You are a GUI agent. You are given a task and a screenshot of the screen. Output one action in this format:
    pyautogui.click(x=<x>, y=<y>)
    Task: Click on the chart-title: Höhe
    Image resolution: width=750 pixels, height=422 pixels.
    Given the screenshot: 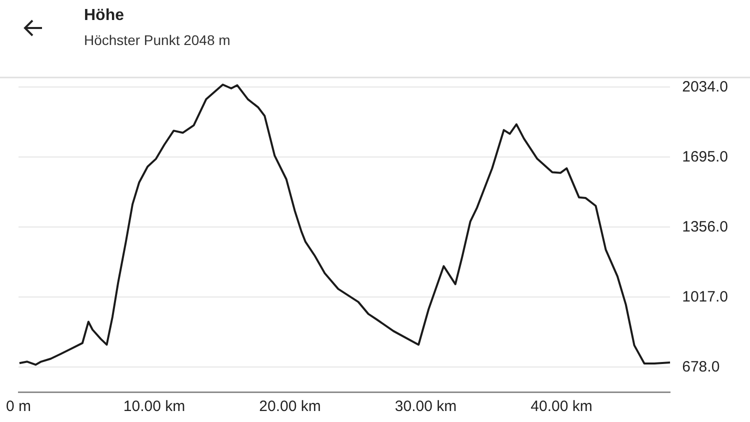 What is the action you would take?
    pyautogui.click(x=104, y=16)
    